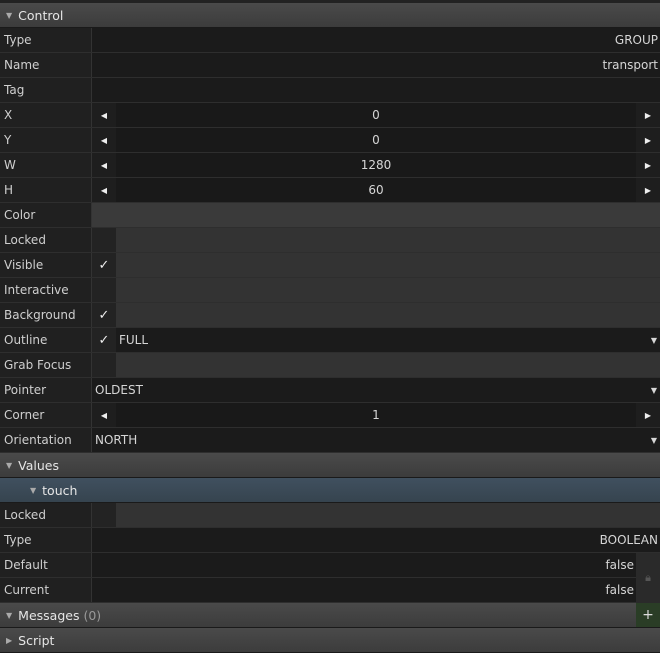 This screenshot has width=660, height=653. I want to click on row-orientation: Orientation NORTH ▼, so click(330, 440).